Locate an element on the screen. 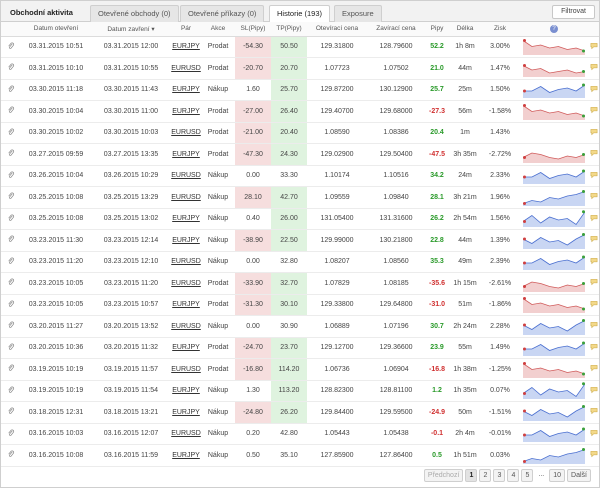  page-3-button: 3 is located at coordinates (499, 475).